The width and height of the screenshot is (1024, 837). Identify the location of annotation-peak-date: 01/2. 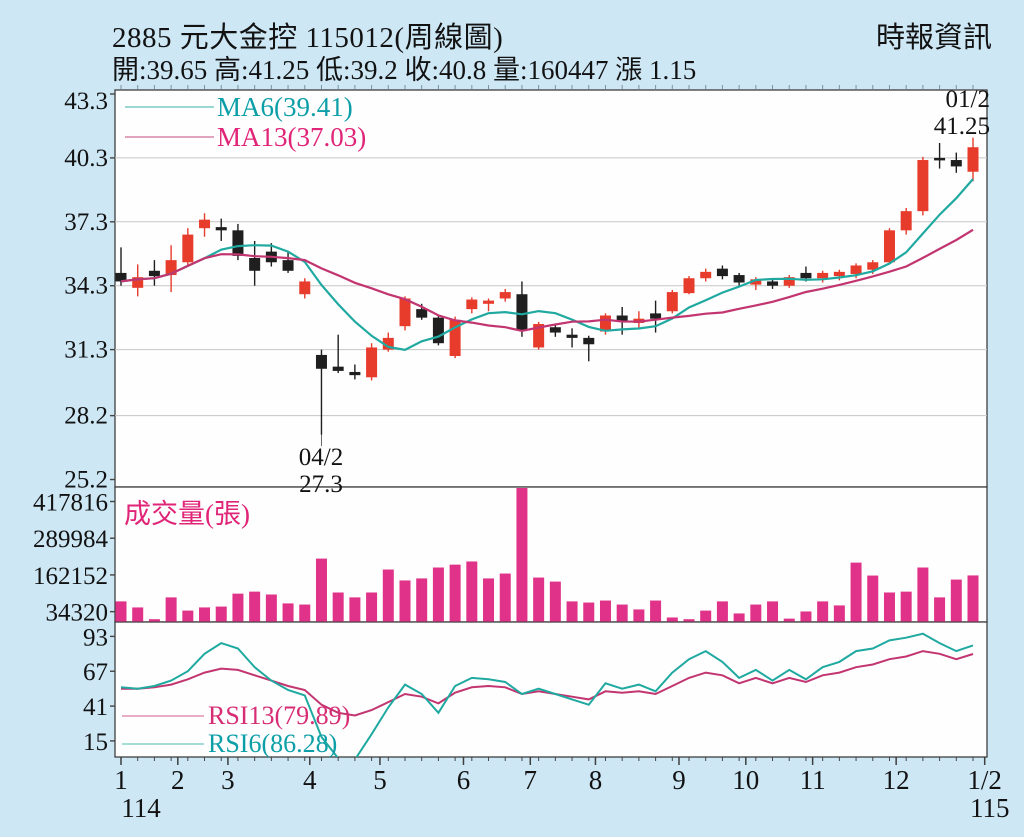
(967, 99).